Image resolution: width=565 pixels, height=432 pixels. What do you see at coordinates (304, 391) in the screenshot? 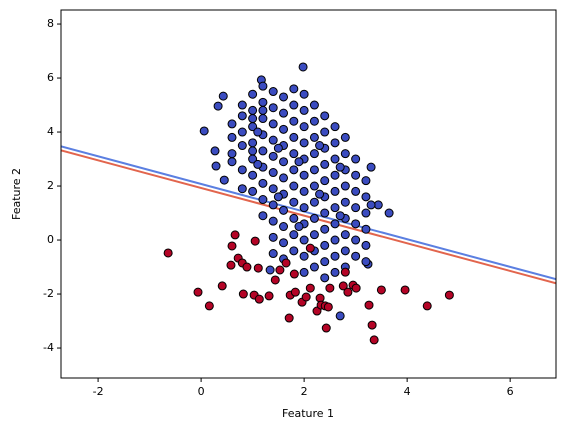
I see `x-tick-label: 2` at bounding box center [304, 391].